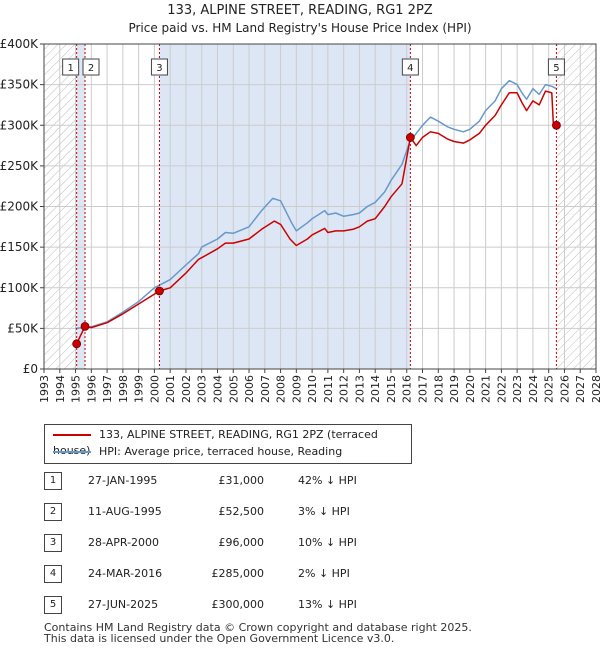 The image size is (600, 650). Describe the element at coordinates (124, 542) in the screenshot. I see `sale-row-date: 28-APR-2000` at that location.